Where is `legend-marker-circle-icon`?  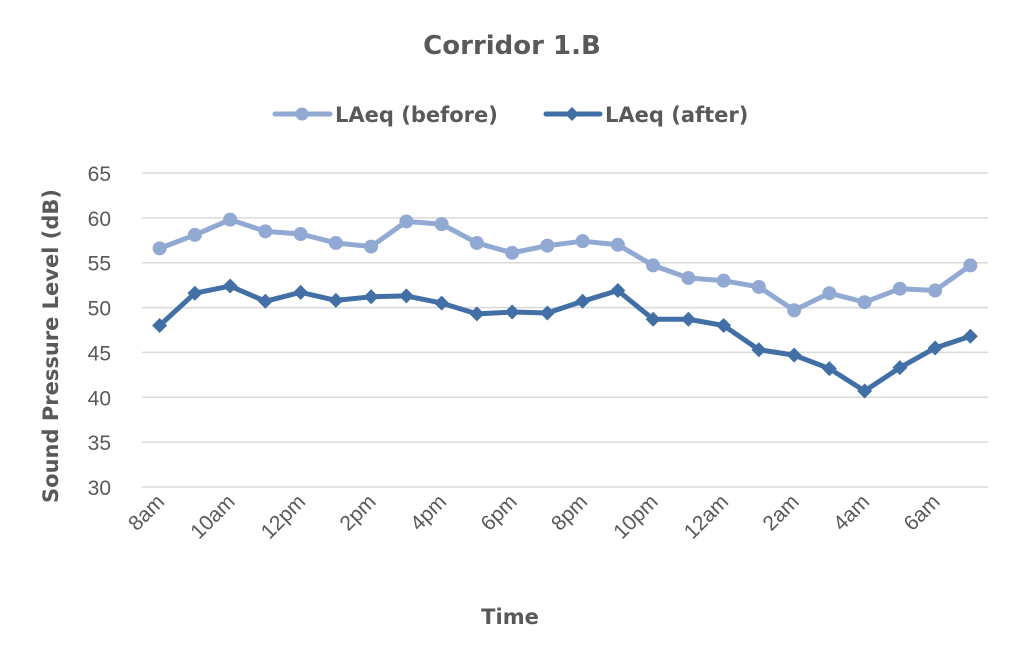 legend-marker-circle-icon is located at coordinates (302, 114).